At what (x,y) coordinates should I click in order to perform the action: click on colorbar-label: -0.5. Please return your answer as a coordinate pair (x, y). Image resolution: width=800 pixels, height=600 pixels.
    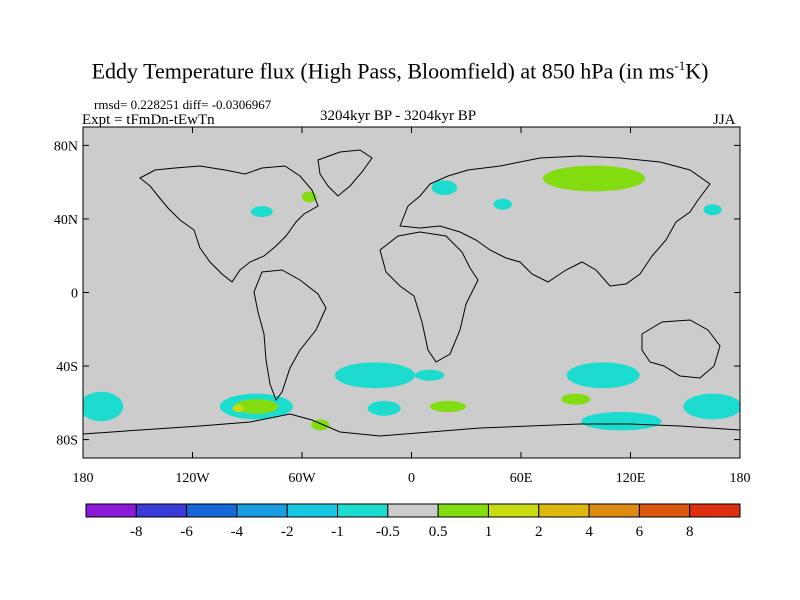
    Looking at the image, I should click on (388, 532).